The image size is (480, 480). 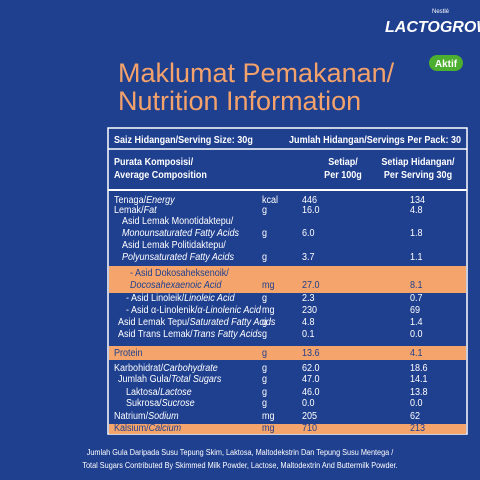 I want to click on row-label-local: Karbohidrat/, so click(x=138, y=368).